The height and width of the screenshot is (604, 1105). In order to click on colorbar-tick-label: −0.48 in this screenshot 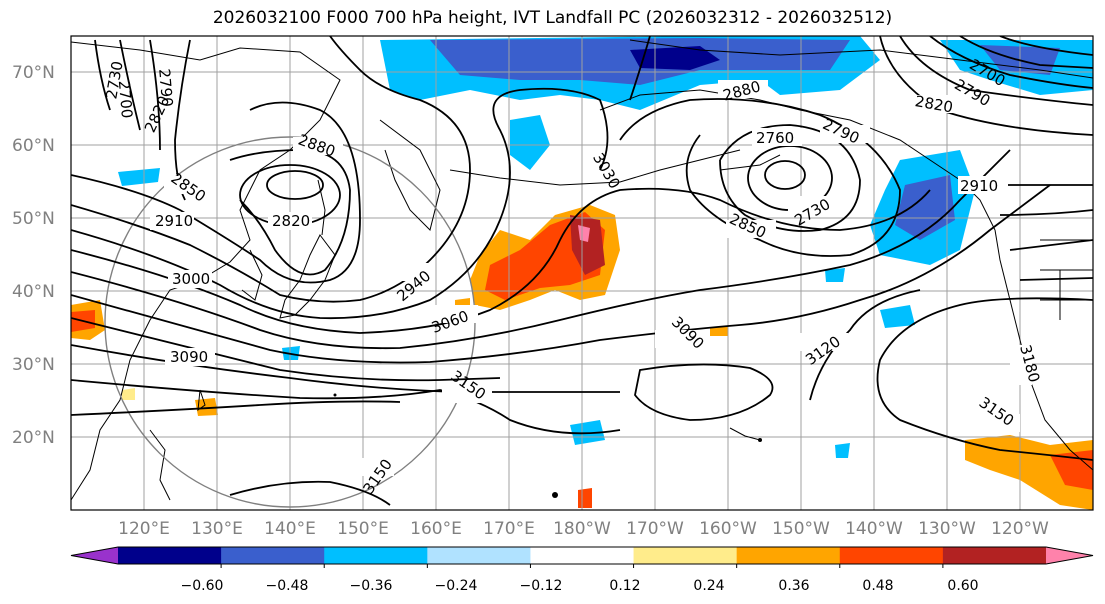, I will do `click(287, 586)`.